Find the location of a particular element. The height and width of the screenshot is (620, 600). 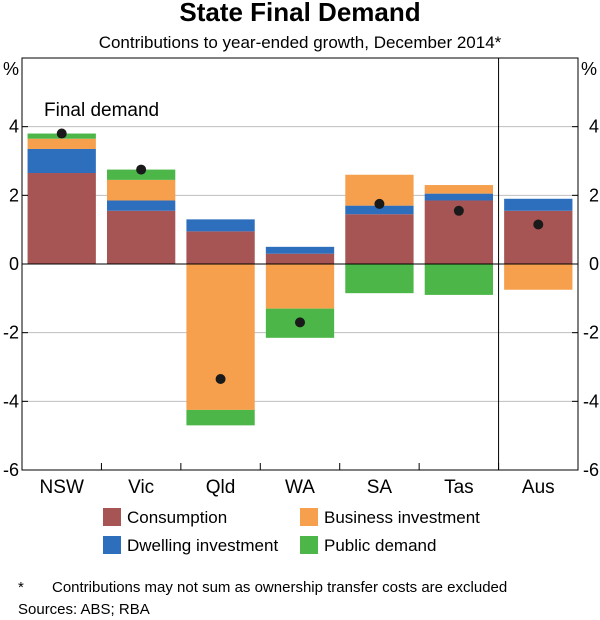

bar-sa-public-demand is located at coordinates (379, 279).